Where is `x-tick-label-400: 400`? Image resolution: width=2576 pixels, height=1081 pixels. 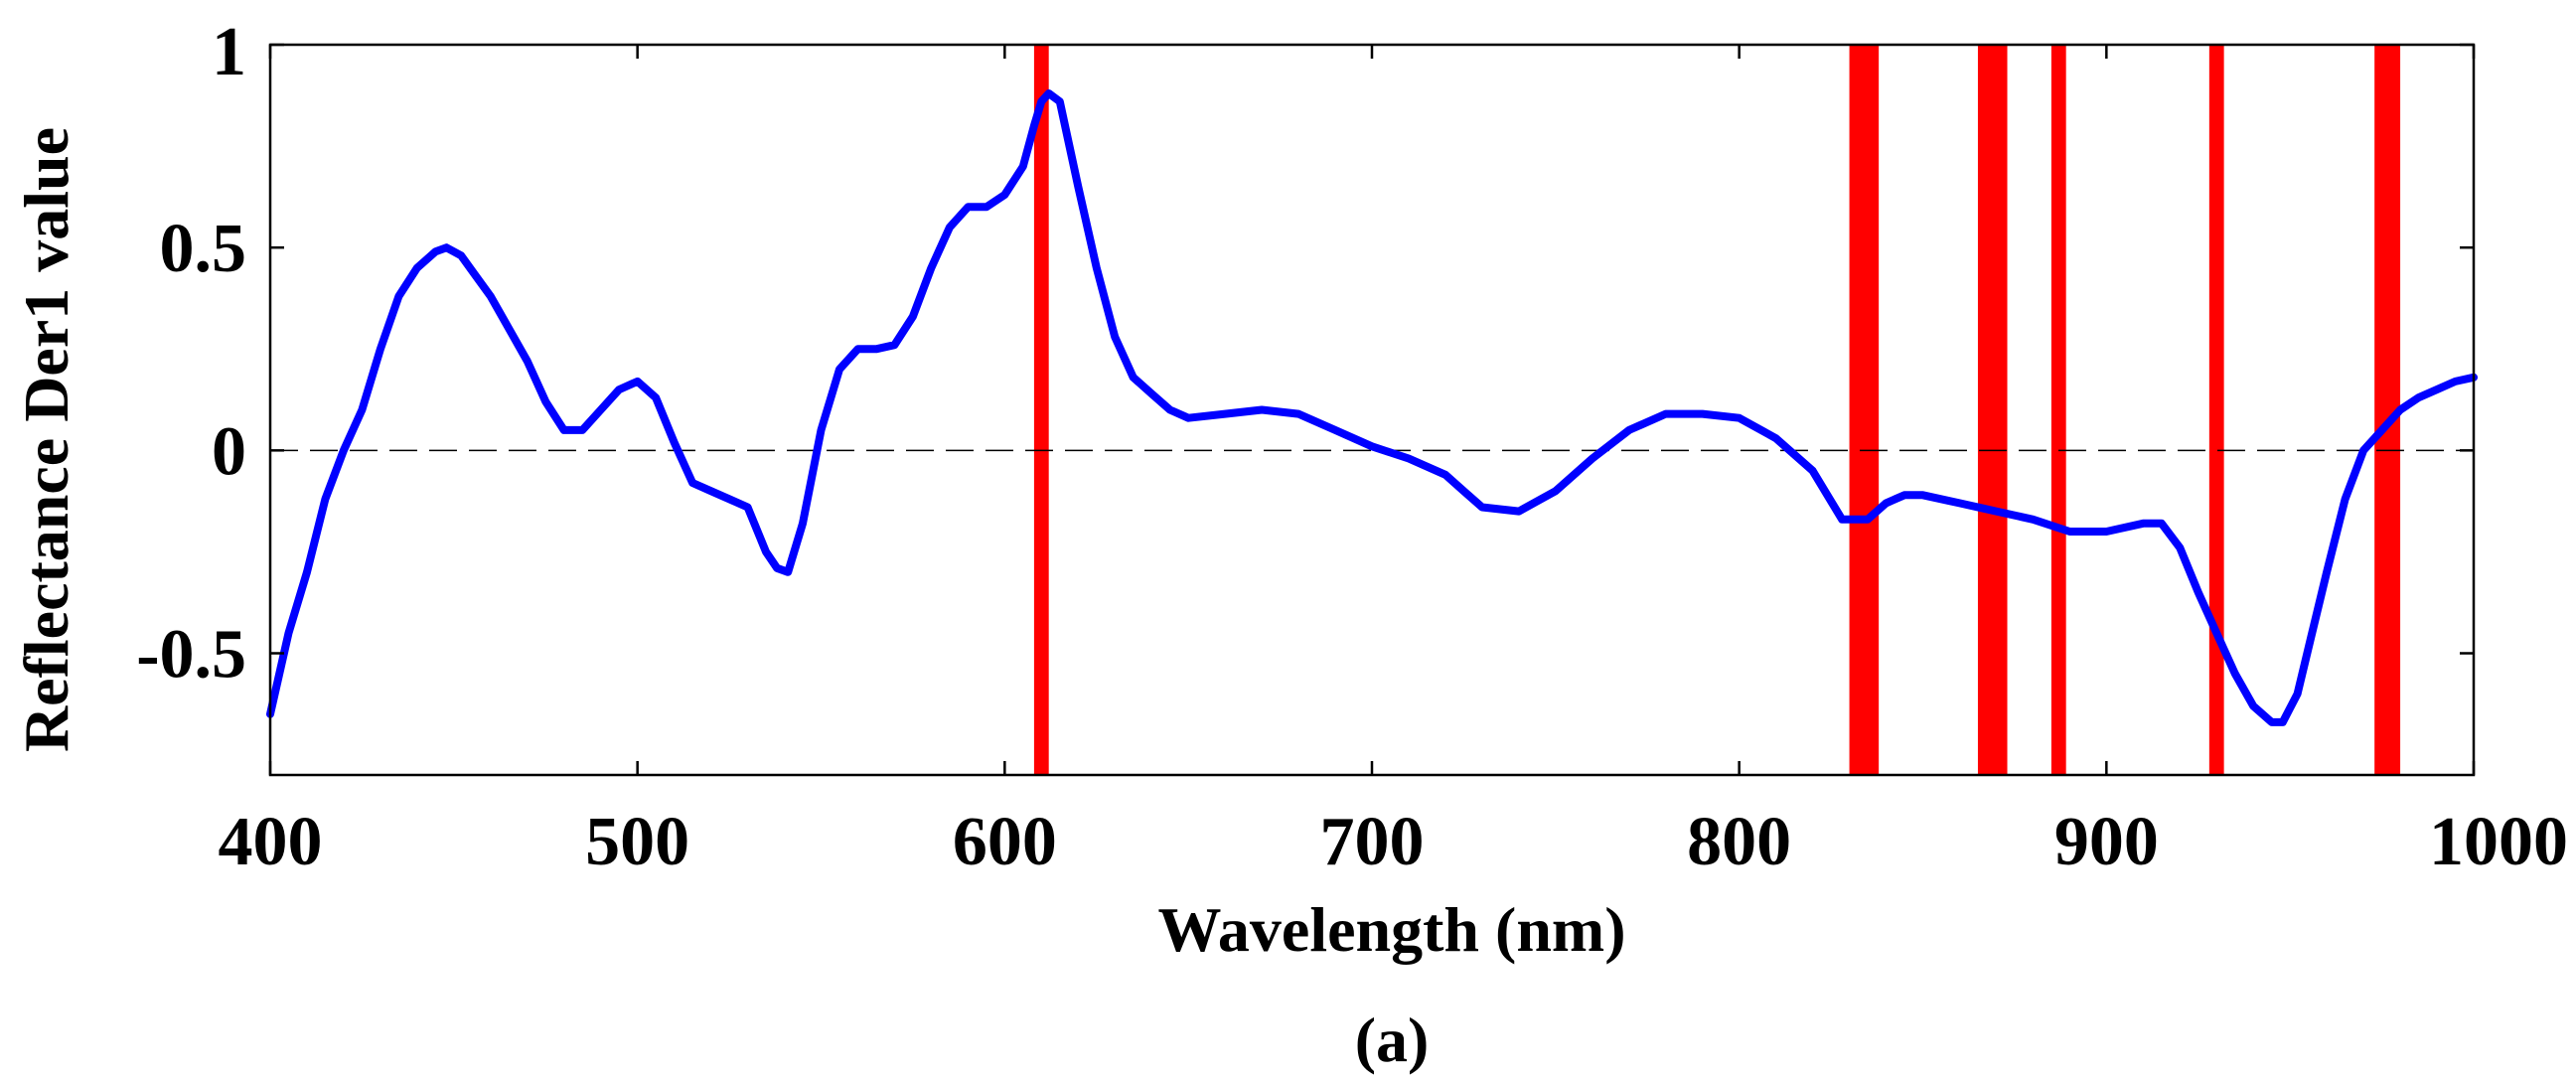
x-tick-label-400: 400 is located at coordinates (271, 842).